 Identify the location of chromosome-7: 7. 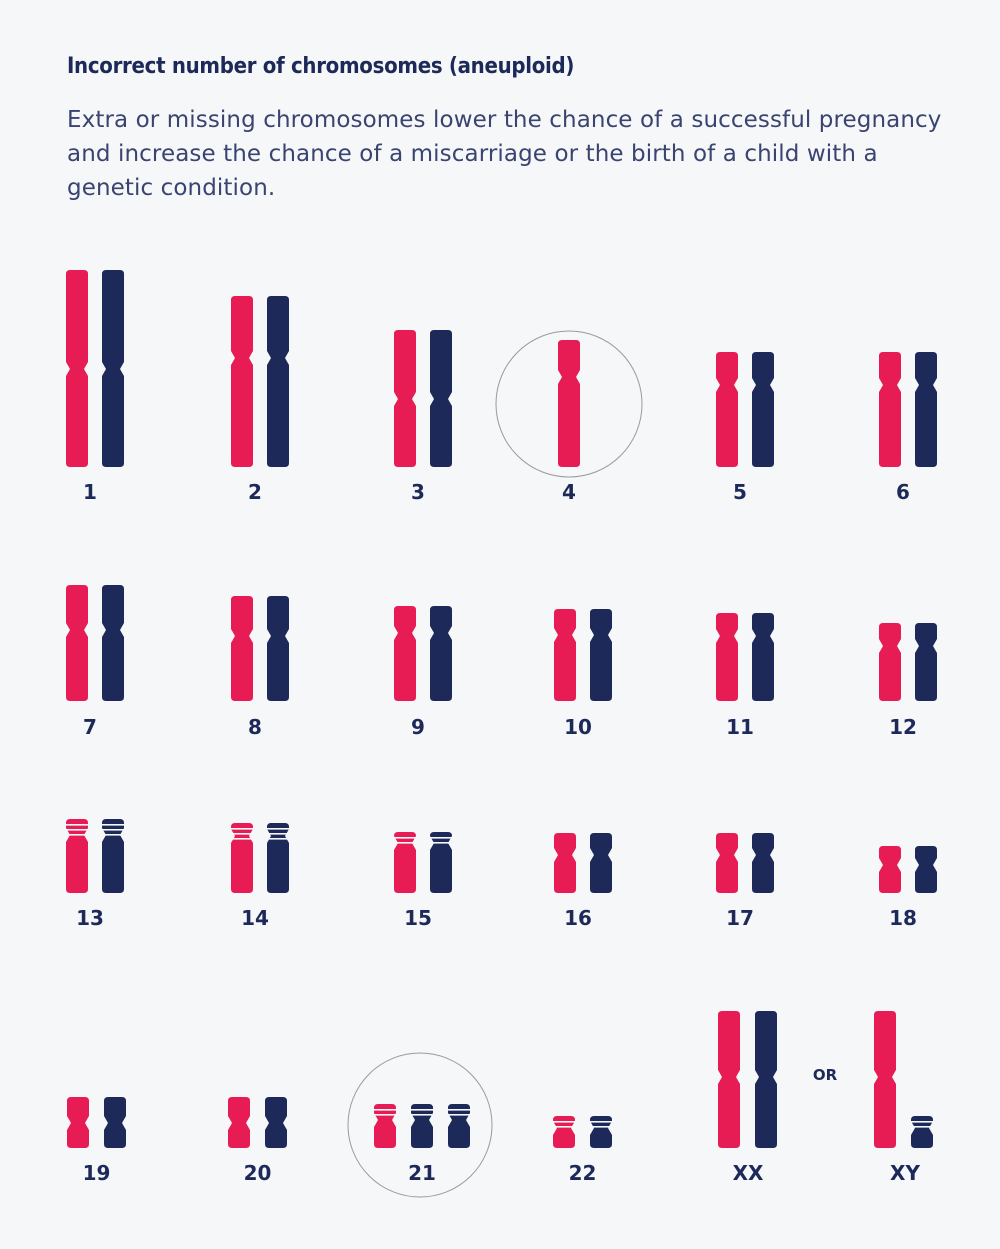
(95, 662).